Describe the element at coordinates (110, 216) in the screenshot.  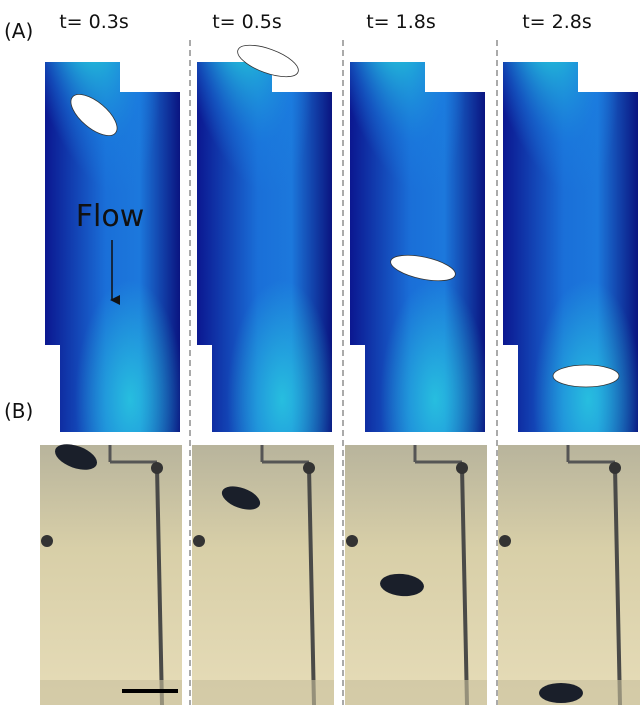
I see `flow-label: Flow` at that location.